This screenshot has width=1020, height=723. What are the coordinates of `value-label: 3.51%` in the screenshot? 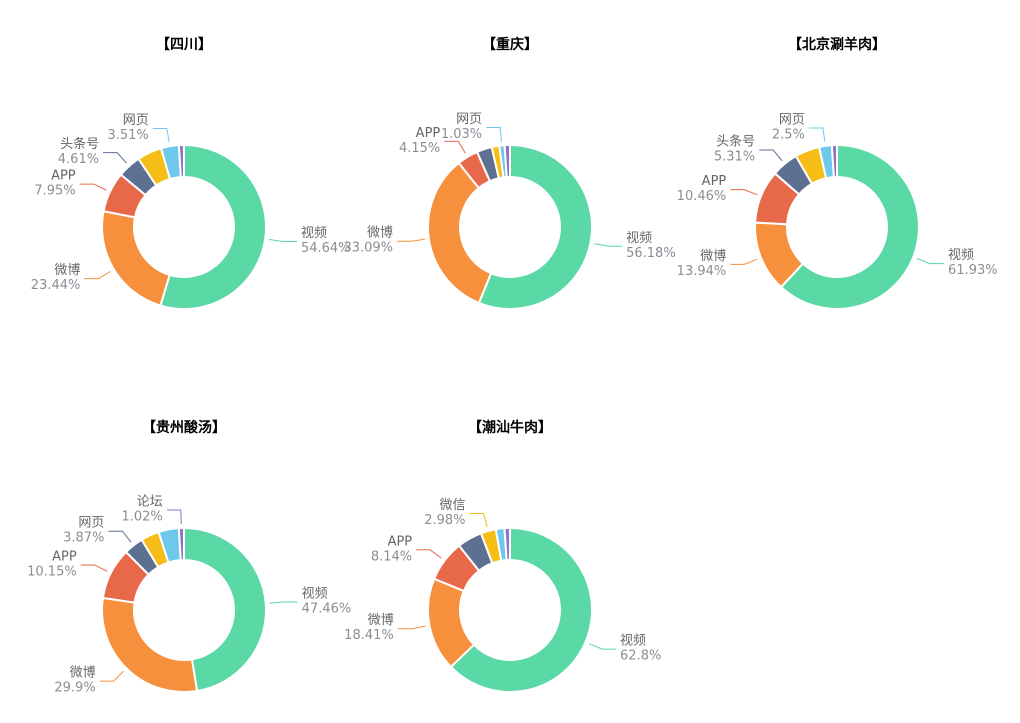 It's located at (127, 135).